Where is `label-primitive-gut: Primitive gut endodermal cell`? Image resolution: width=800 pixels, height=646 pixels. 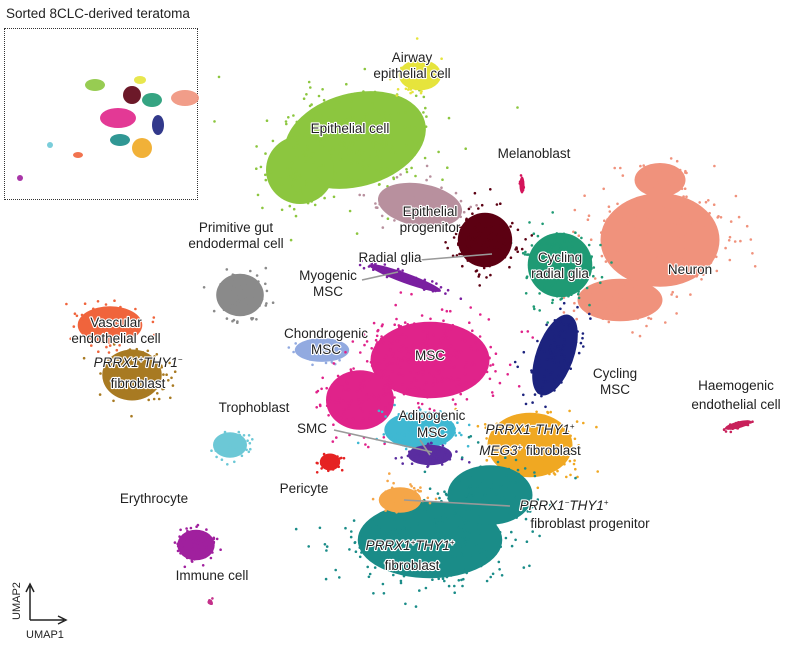
label-primitive-gut: Primitive gut endodermal cell is located at coordinates (235, 235).